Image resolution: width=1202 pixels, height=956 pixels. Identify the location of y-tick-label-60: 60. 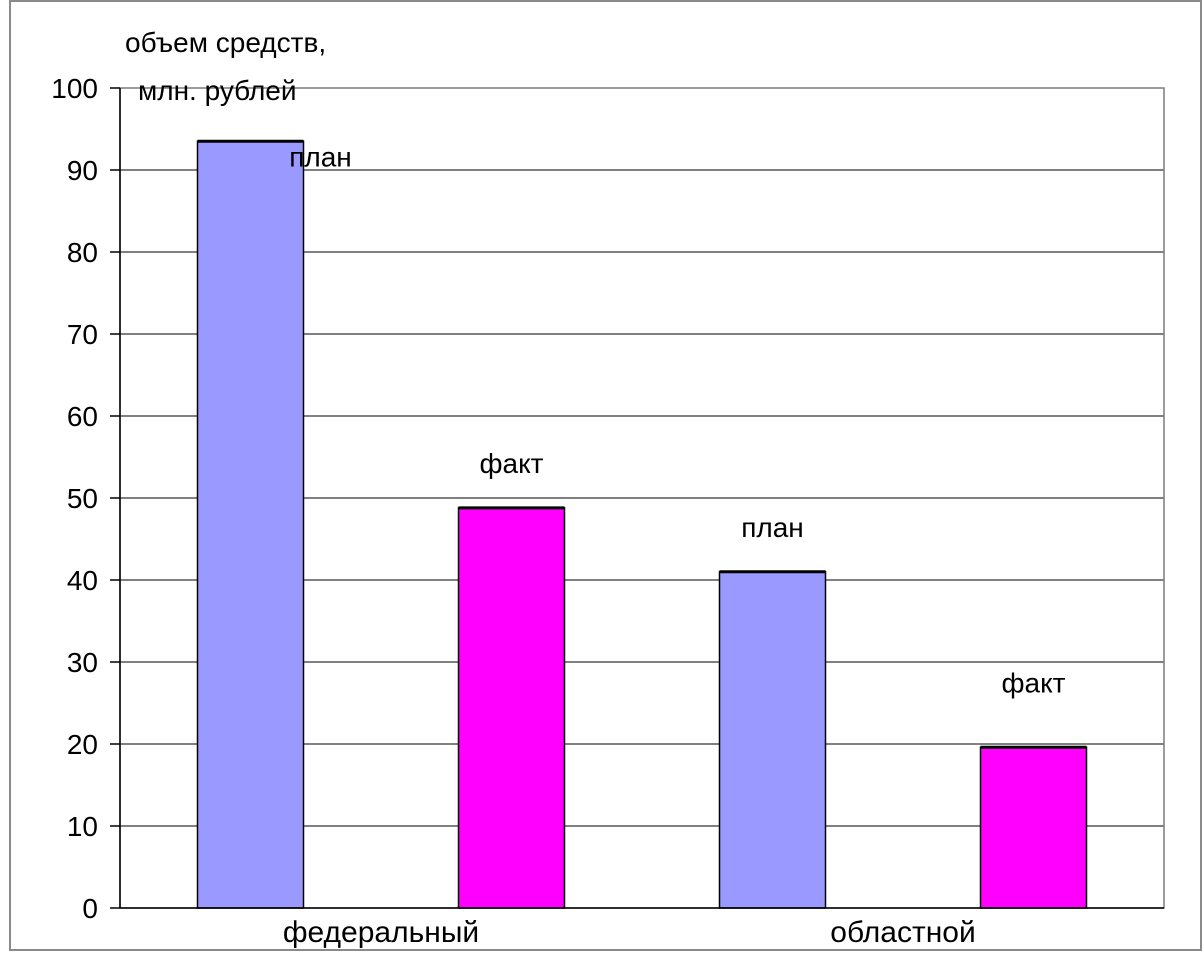
(82, 416).